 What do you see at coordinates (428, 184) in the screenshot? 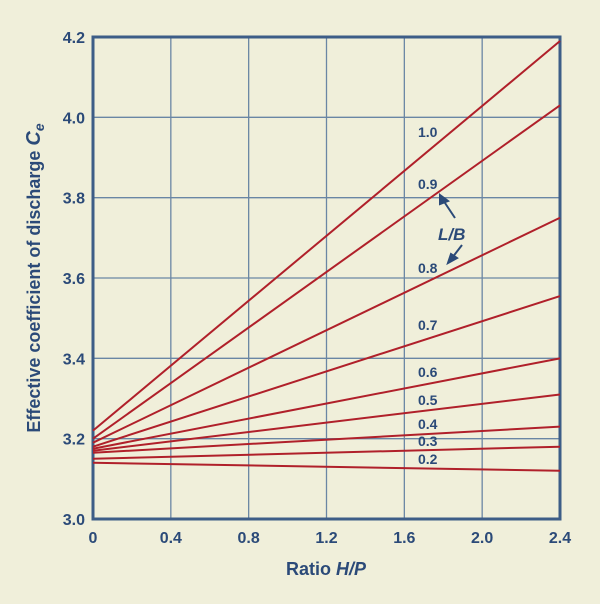
I see `series-label: 0.9` at bounding box center [428, 184].